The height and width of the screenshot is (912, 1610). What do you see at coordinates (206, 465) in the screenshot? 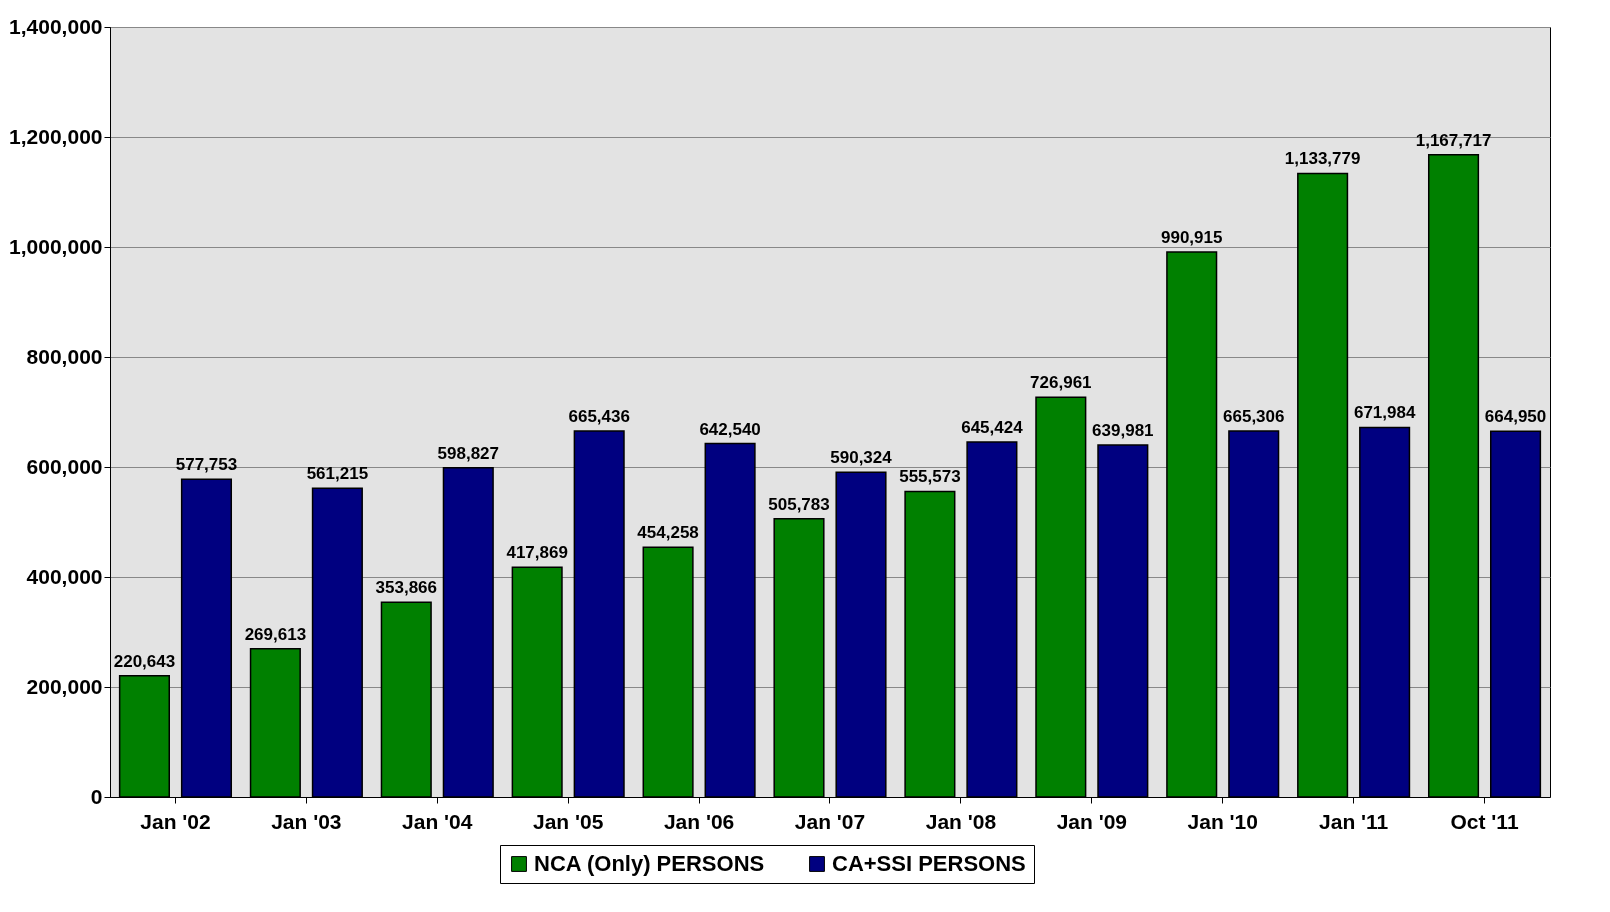
I see `data-label: 577,753` at bounding box center [206, 465].